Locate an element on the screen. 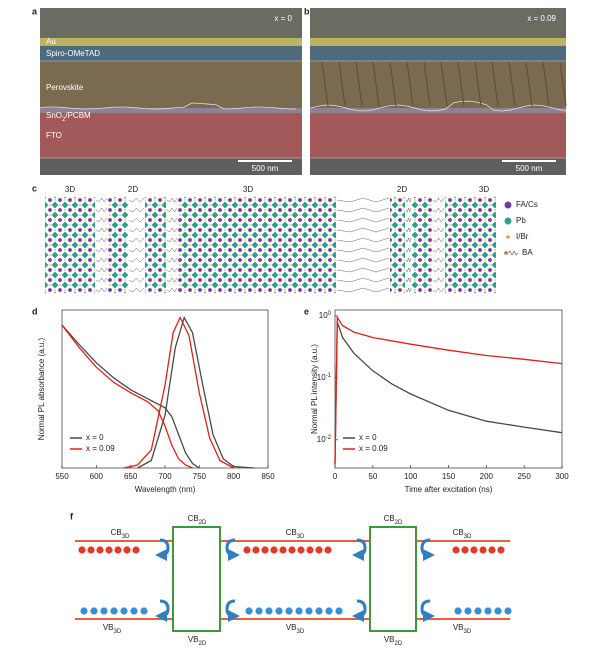 This screenshot has height=648, width=600. layer-label-part: Perovskite is located at coordinates (65, 87).